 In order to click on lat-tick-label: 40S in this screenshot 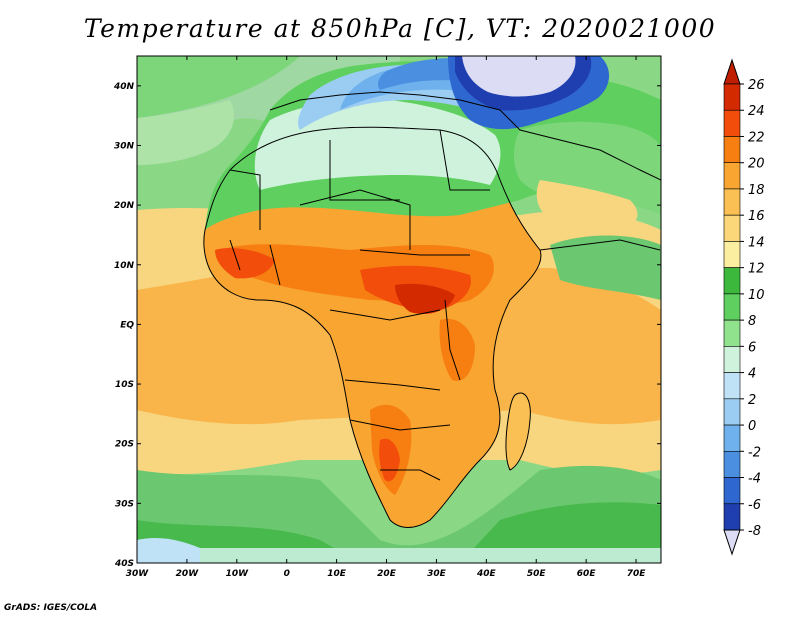, I will do `click(124, 564)`.